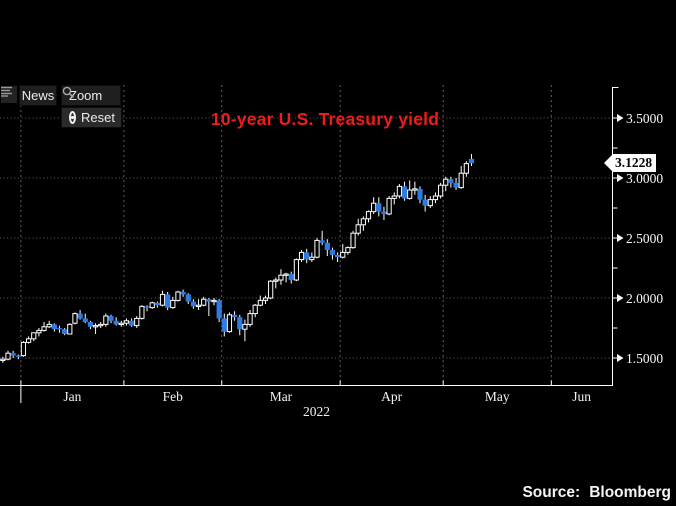  What do you see at coordinates (72, 117) in the screenshot?
I see `record-circle-icon` at bounding box center [72, 117].